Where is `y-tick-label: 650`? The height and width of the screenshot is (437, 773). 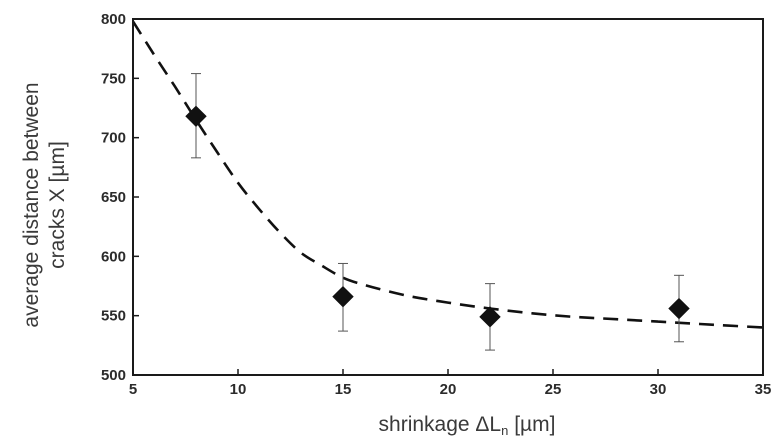 y-tick-label: 650 is located at coordinates (113, 197).